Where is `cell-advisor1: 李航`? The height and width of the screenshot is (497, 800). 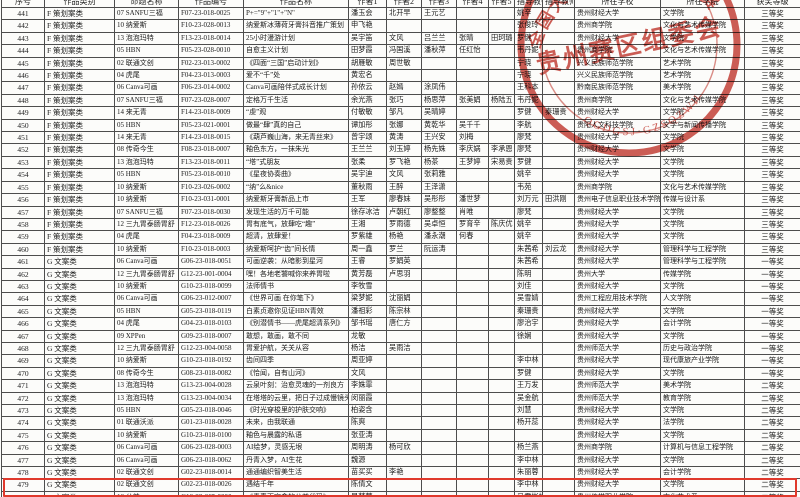
cell-advisor1: 李航 is located at coordinates (528, 125).